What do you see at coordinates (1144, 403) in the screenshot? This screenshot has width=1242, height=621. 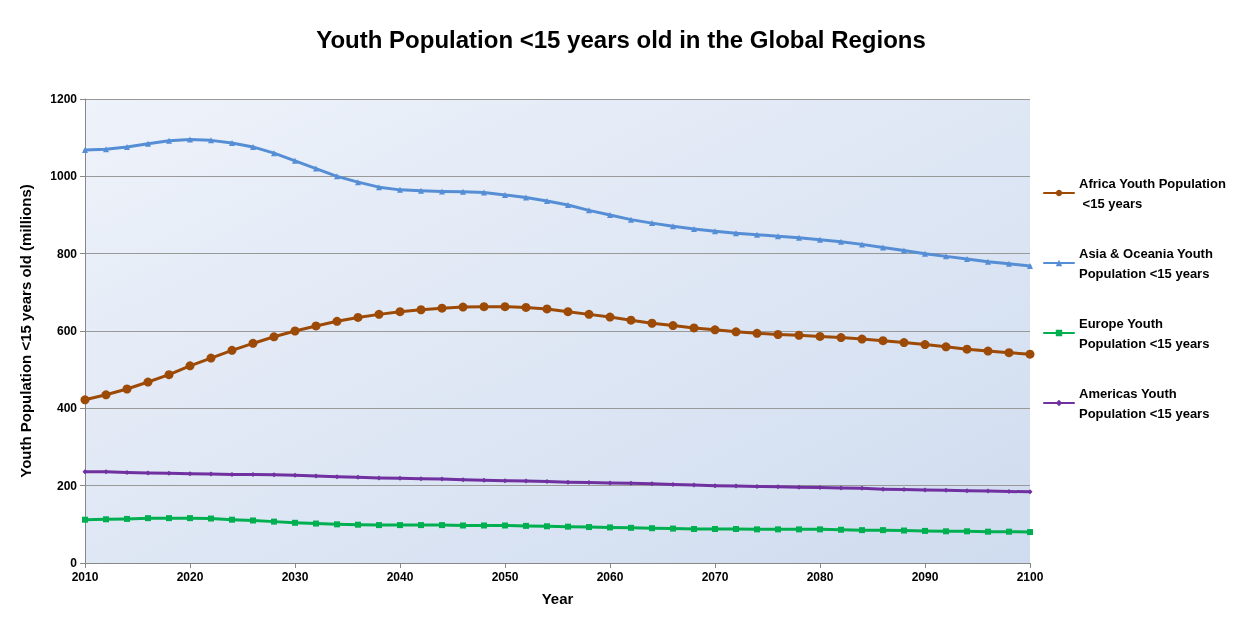 I see `legend-label: Americas Youth Population <15 years` at bounding box center [1144, 403].